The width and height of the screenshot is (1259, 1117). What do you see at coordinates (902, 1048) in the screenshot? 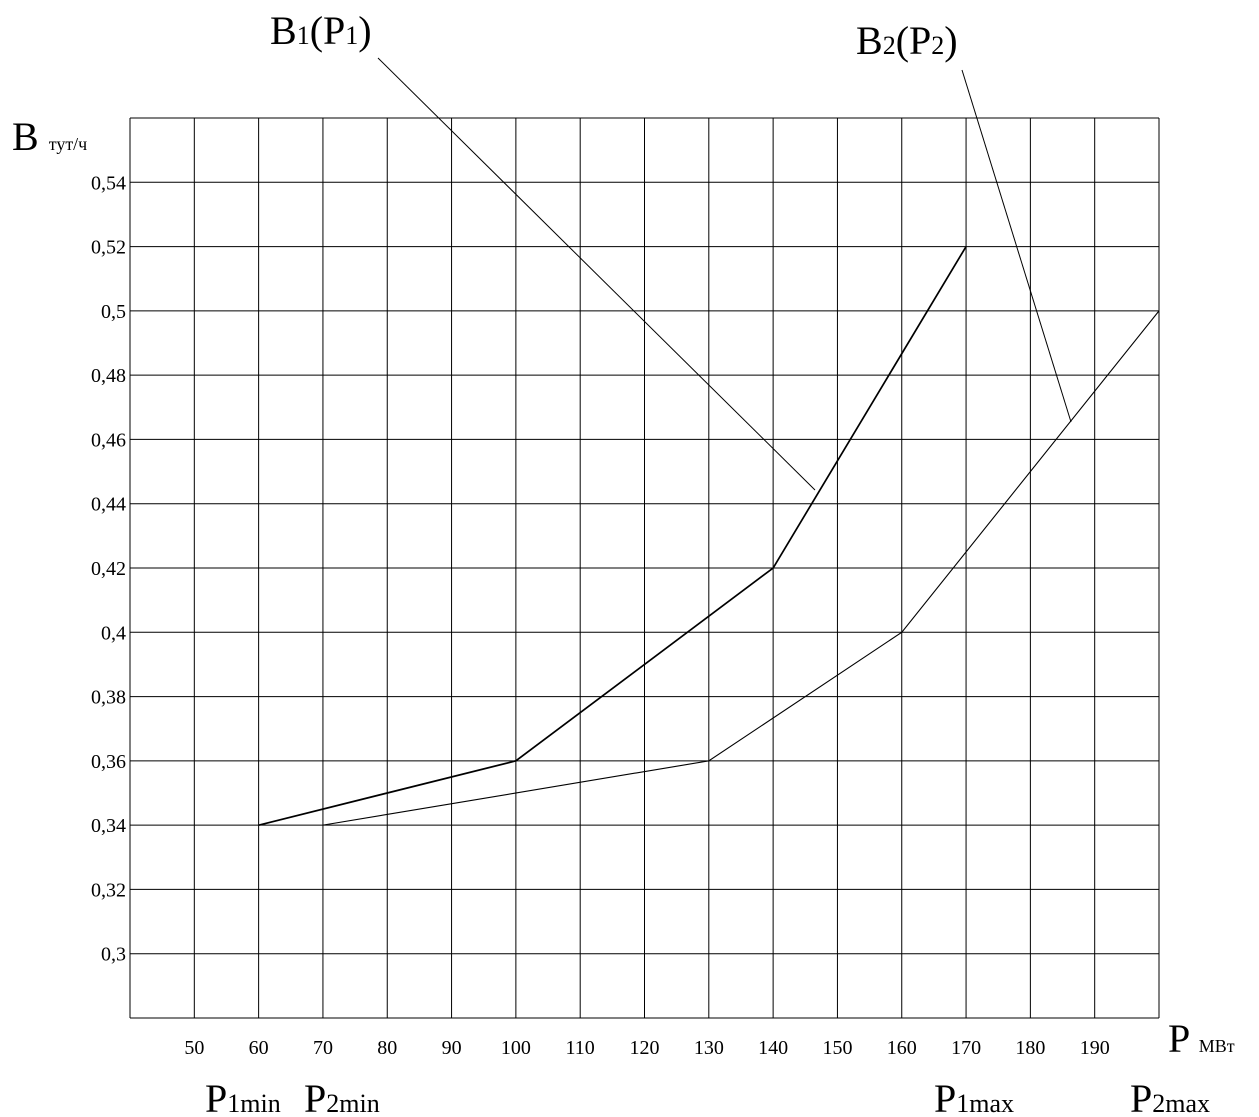
I see `x-tick-label: 160` at bounding box center [902, 1048].